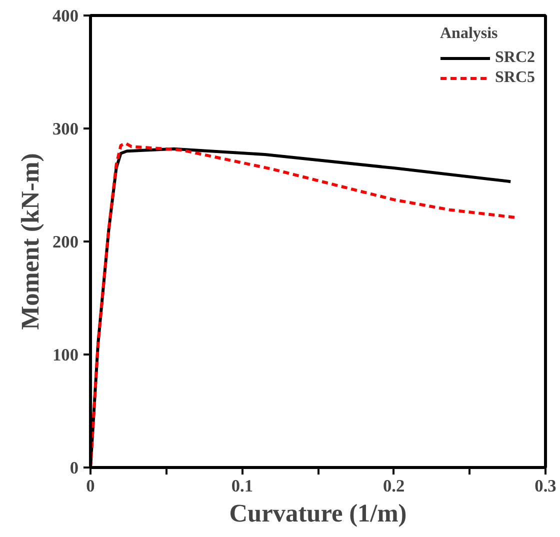 This screenshot has height=537, width=560. What do you see at coordinates (90, 486) in the screenshot?
I see `x-tick-label: 0` at bounding box center [90, 486].